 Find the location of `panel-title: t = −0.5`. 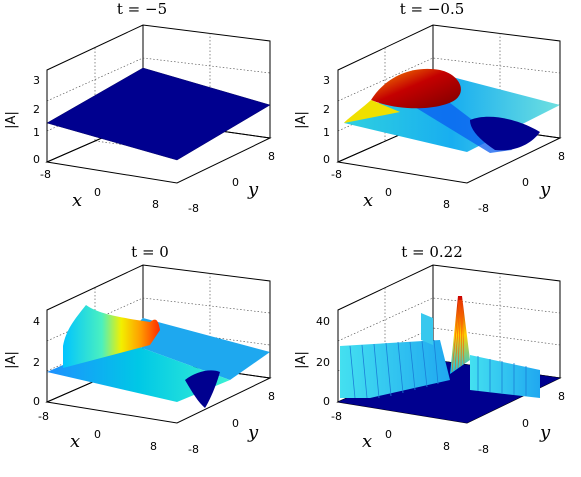

panel-title: t = −0.5 is located at coordinates (432, 9).